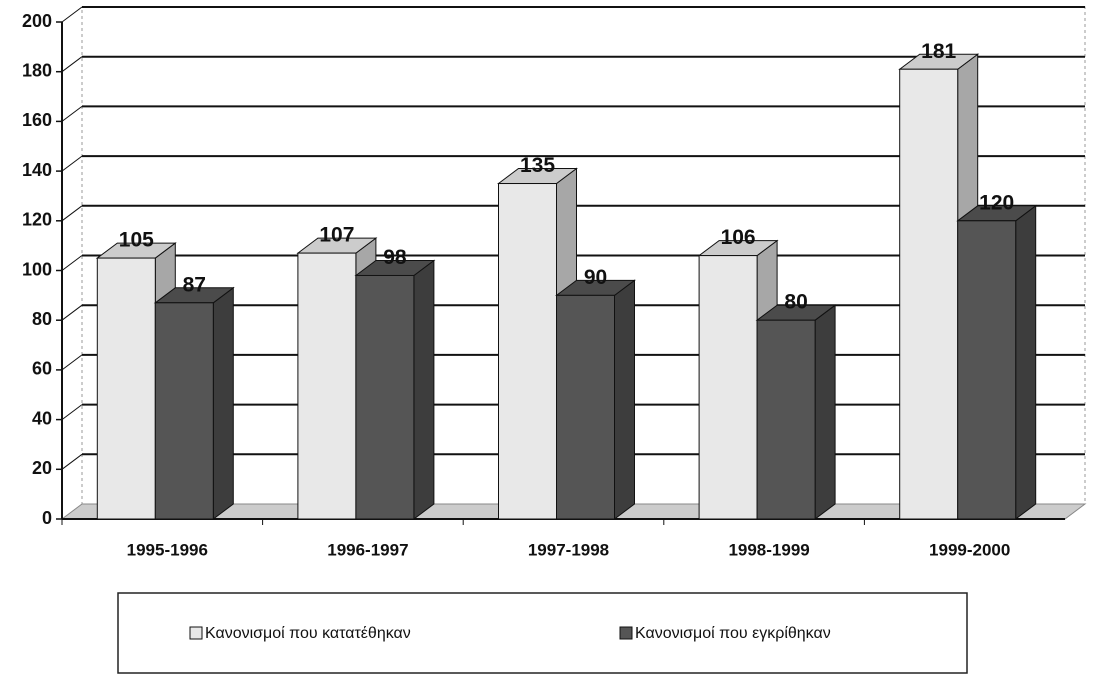 This screenshot has height=675, width=1100. Describe the element at coordinates (42, 319) in the screenshot. I see `y-tick-label: 80` at that location.